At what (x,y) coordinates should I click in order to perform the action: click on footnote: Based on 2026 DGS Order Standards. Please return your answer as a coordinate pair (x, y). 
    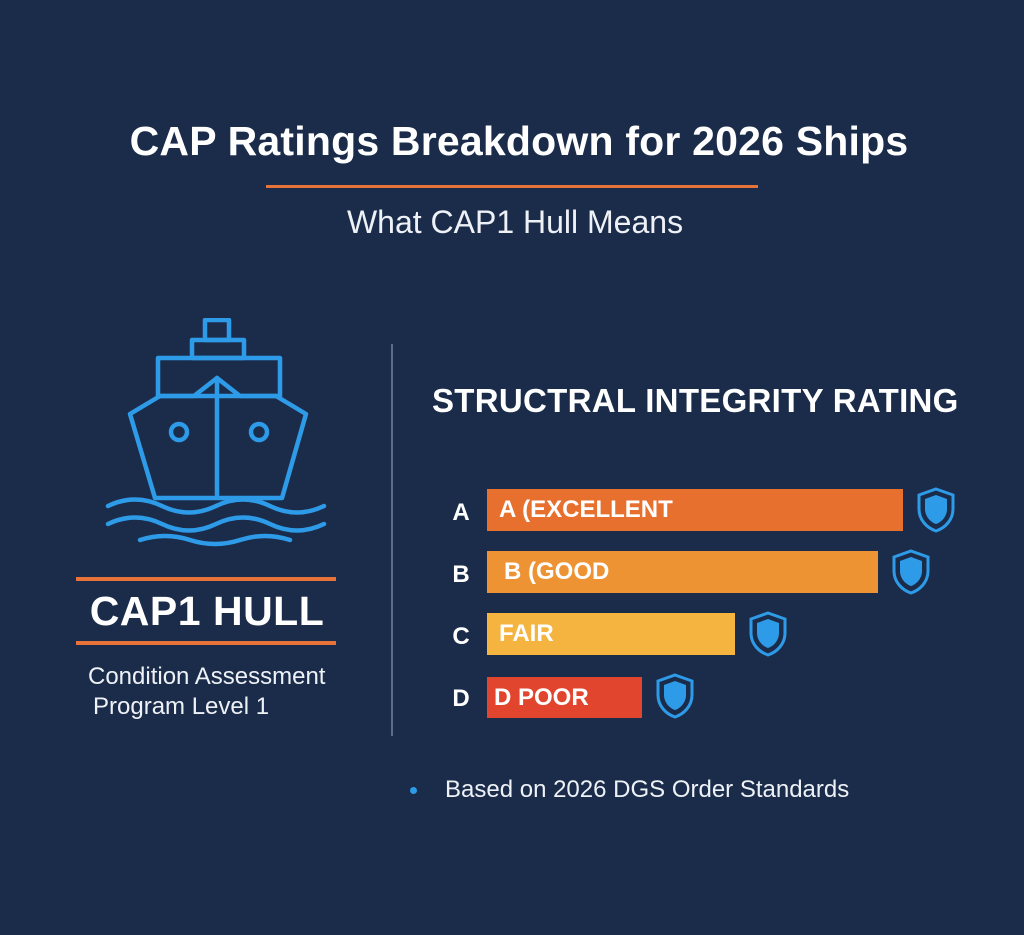
    Looking at the image, I should click on (629, 790).